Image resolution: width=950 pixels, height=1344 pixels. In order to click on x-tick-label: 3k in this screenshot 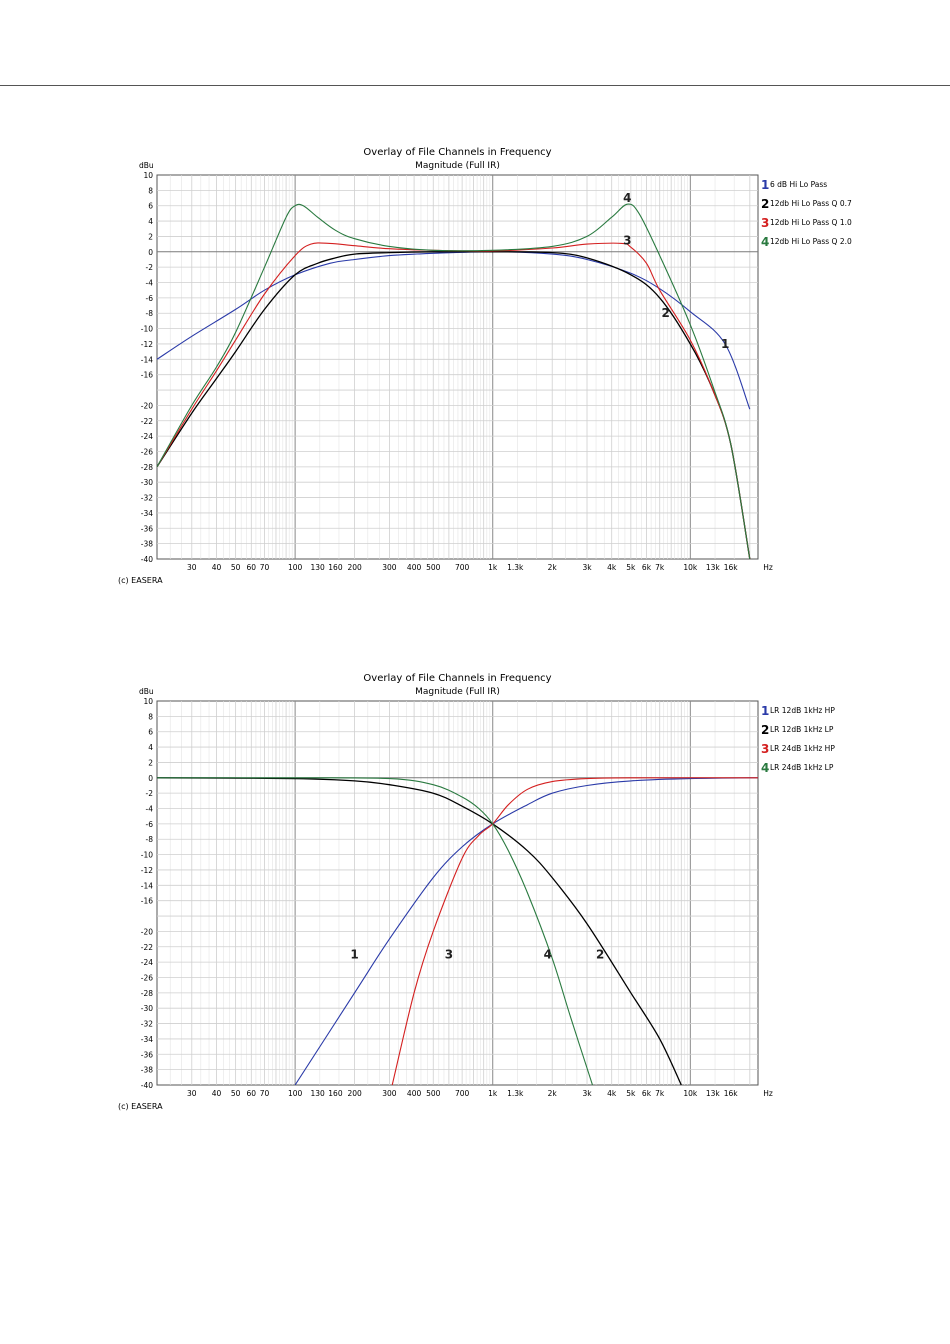, I will do `click(587, 1093)`.